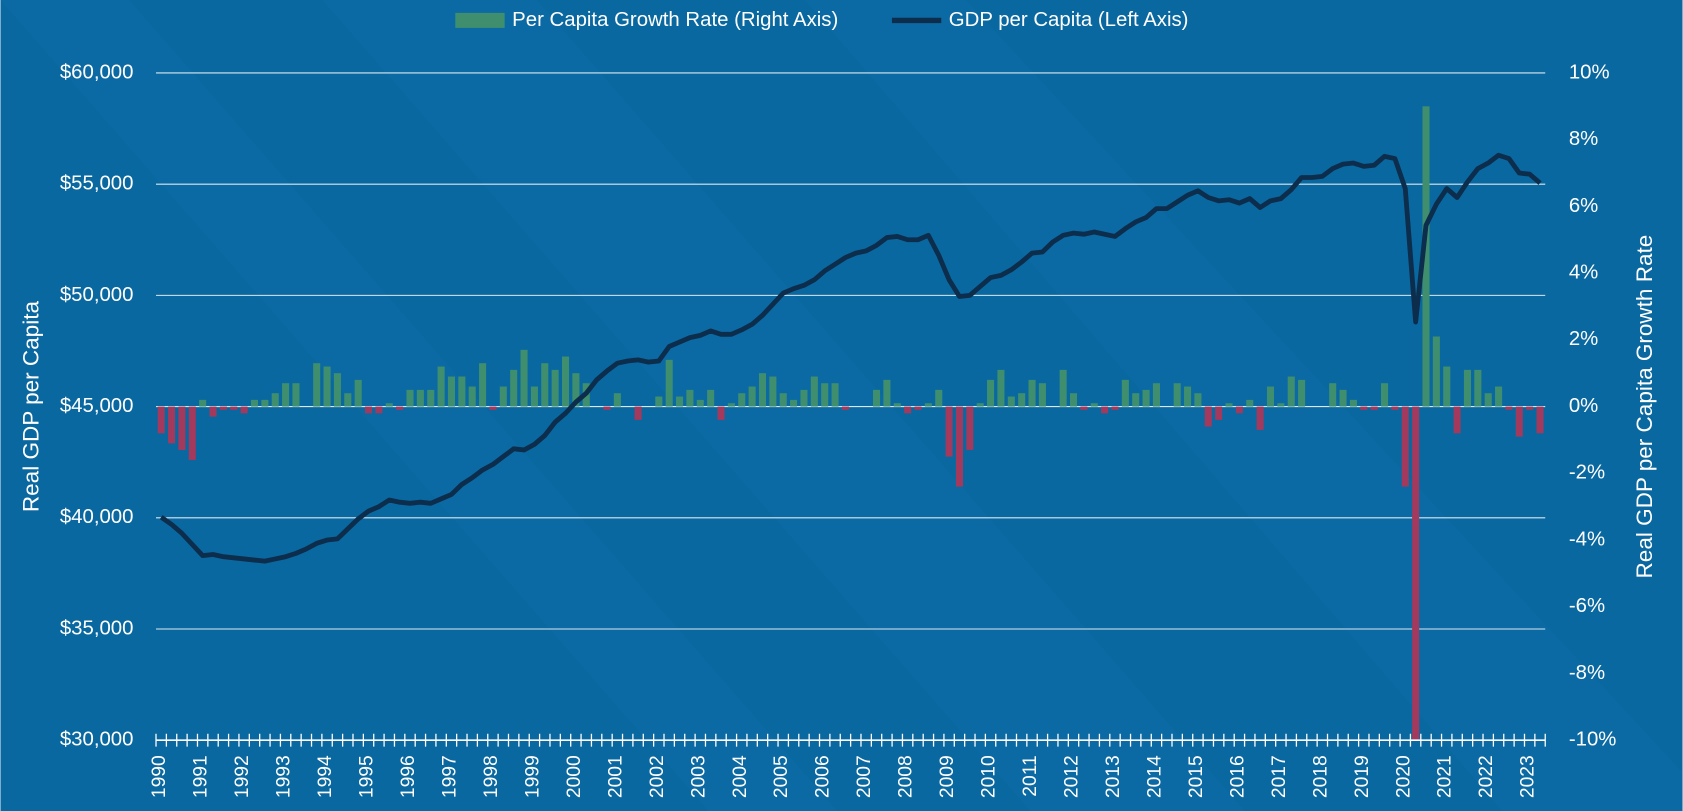  Describe the element at coordinates (1362, 776) in the screenshot. I see `x-tick-label: 2019` at that location.